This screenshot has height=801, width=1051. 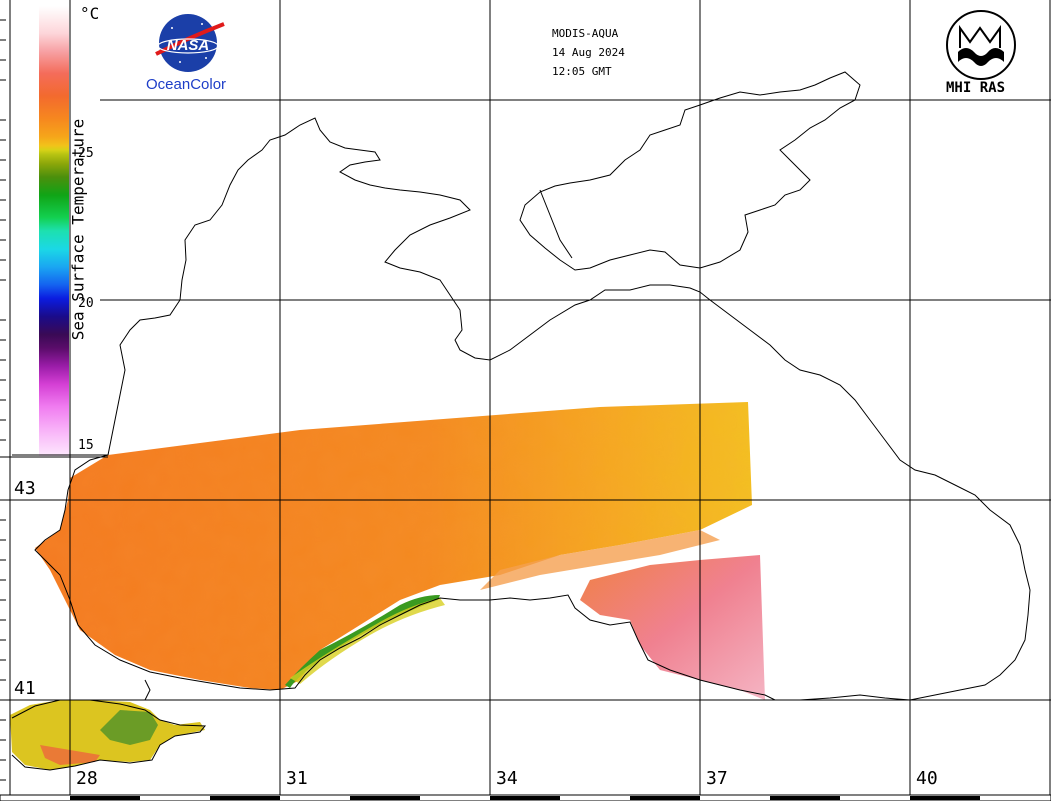 I want to click on acquisition-time: 12:05 GMT, so click(x=582, y=71).